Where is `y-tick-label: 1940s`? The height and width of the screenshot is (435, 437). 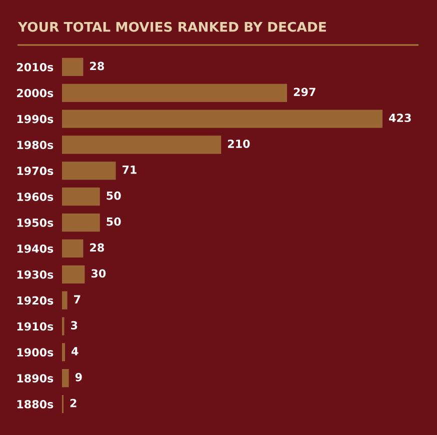
y-tick-label: 1940s is located at coordinates (35, 248).